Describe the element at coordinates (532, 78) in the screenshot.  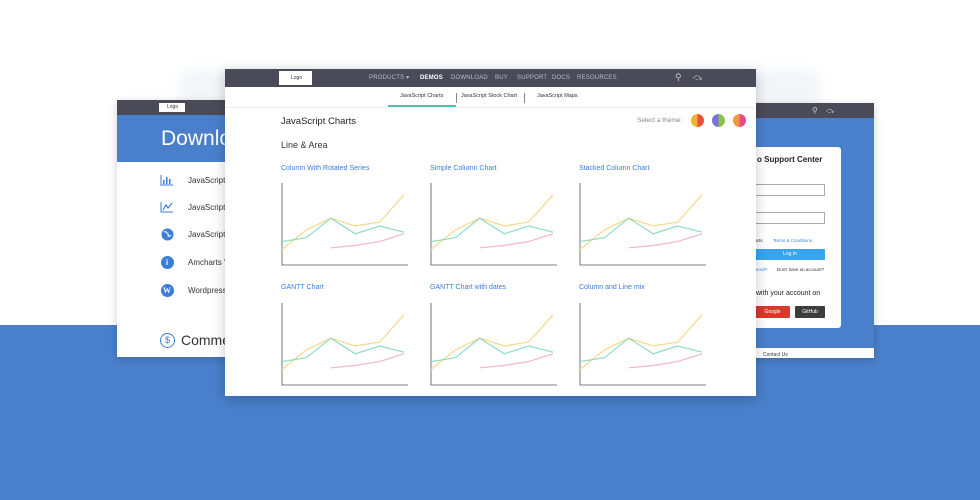
I see `nav-support: SUPPORT` at that location.